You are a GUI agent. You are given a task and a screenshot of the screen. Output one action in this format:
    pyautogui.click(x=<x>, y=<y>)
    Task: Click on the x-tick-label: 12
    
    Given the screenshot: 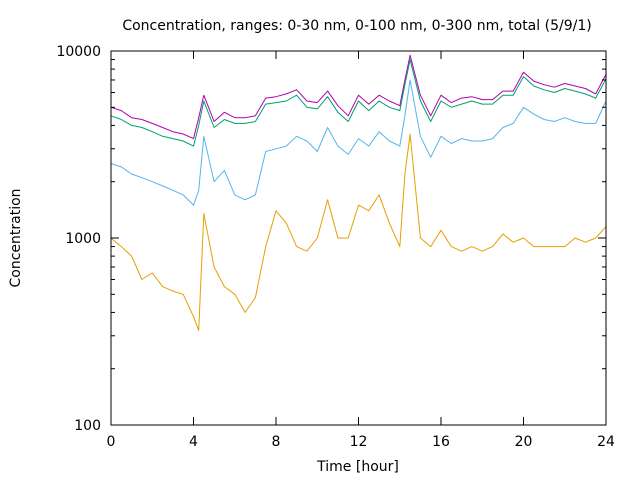 What is the action you would take?
    pyautogui.click(x=359, y=442)
    